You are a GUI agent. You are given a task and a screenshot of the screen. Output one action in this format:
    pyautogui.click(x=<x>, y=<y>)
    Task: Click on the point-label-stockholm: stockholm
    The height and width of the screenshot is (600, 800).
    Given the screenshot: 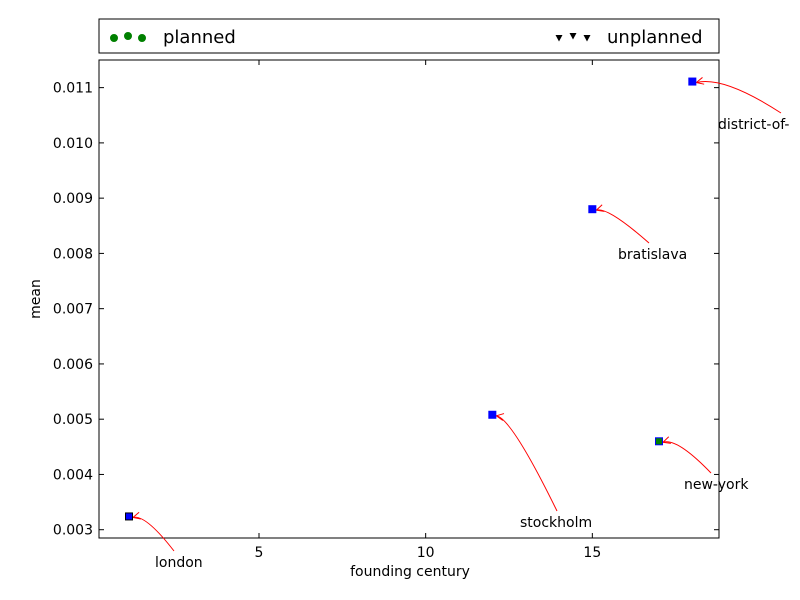 What is the action you would take?
    pyautogui.click(x=556, y=523)
    